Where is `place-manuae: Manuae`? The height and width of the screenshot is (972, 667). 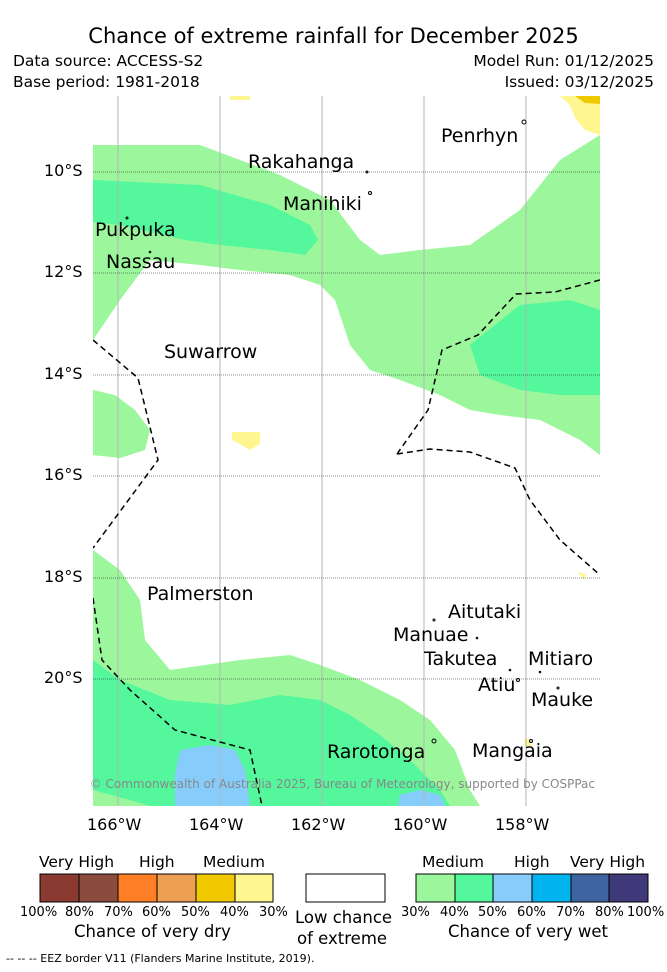 place-manuae: Manuae is located at coordinates (431, 635).